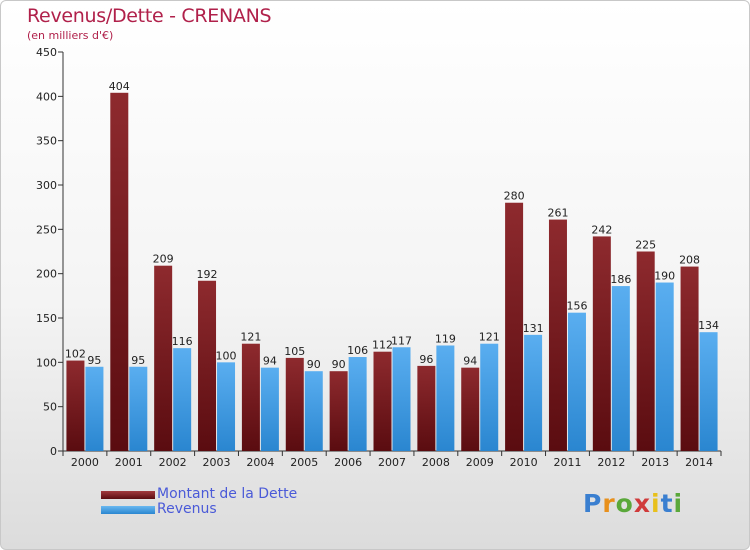  I want to click on proxiti-logo: Proxiti, so click(633, 503).